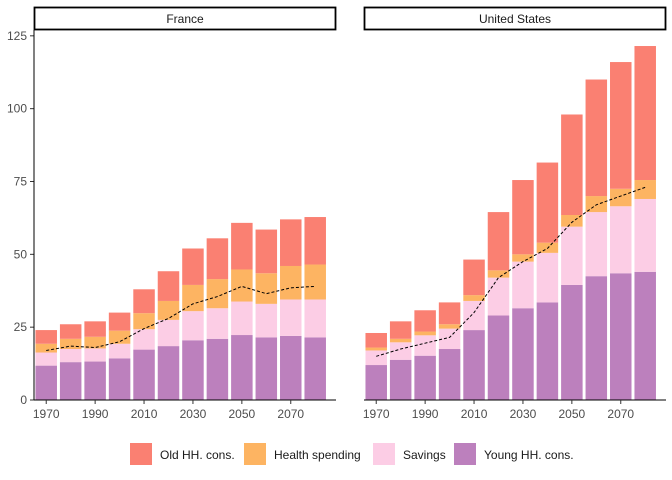 Image resolution: width=672 pixels, height=480 pixels. I want to click on y-tick-label: 50, so click(21, 254).